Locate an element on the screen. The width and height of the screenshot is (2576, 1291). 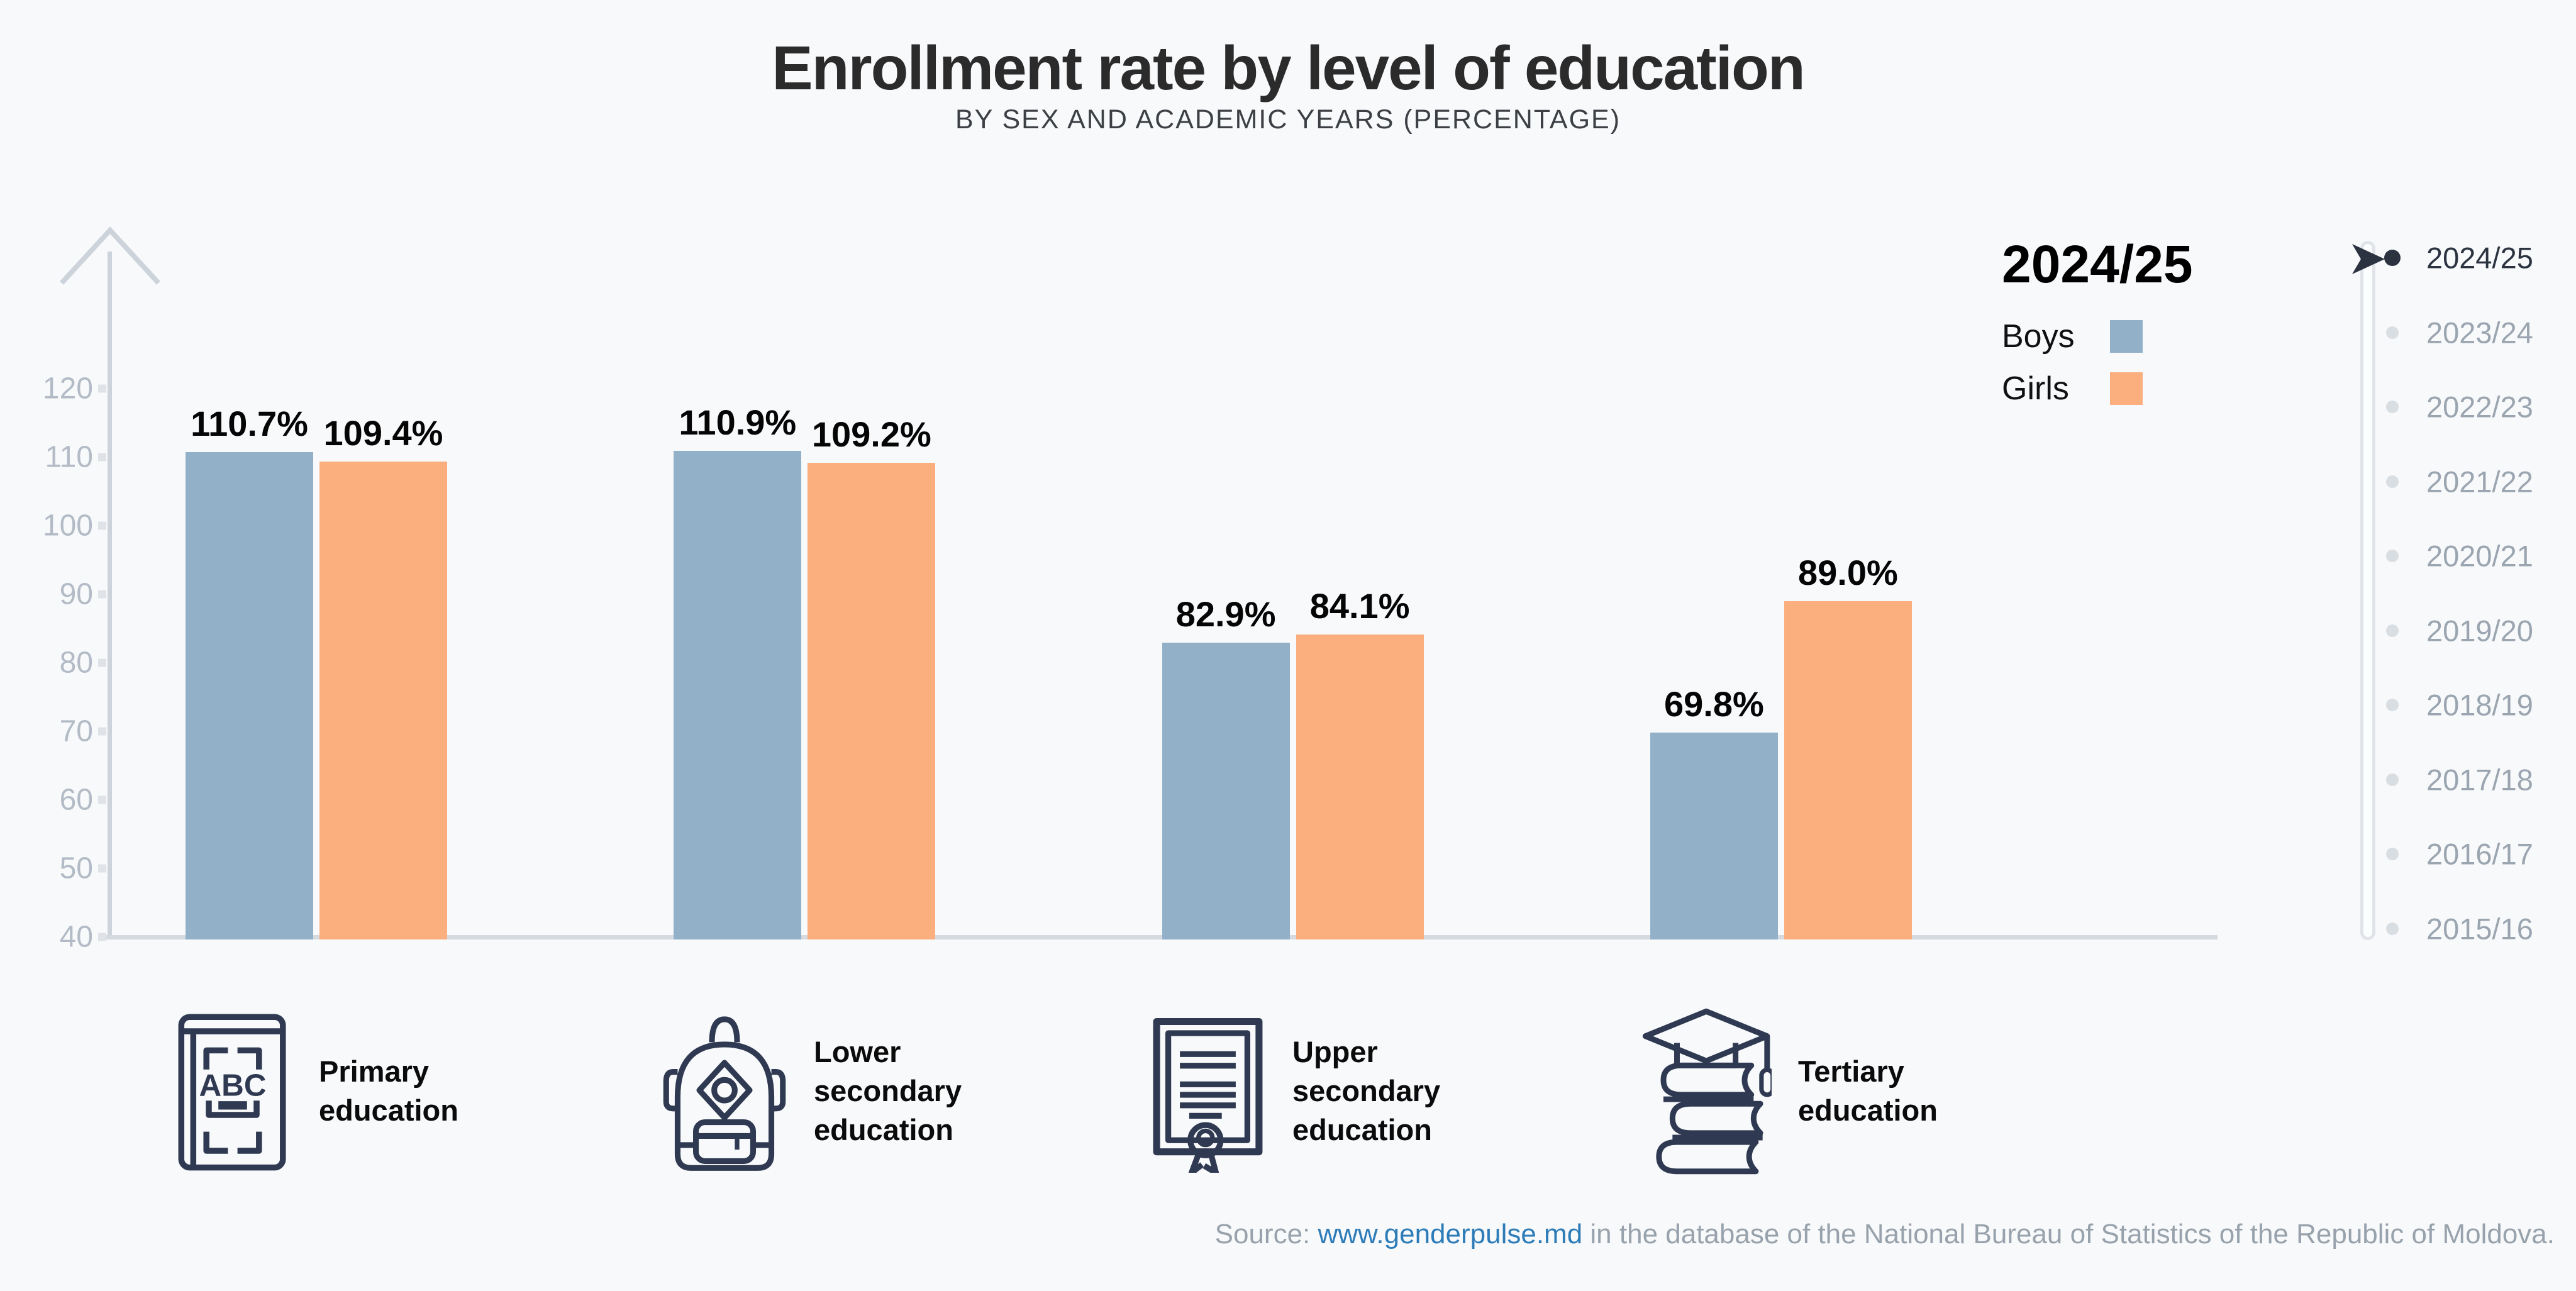
legend-swatch-boys is located at coordinates (2126, 336).